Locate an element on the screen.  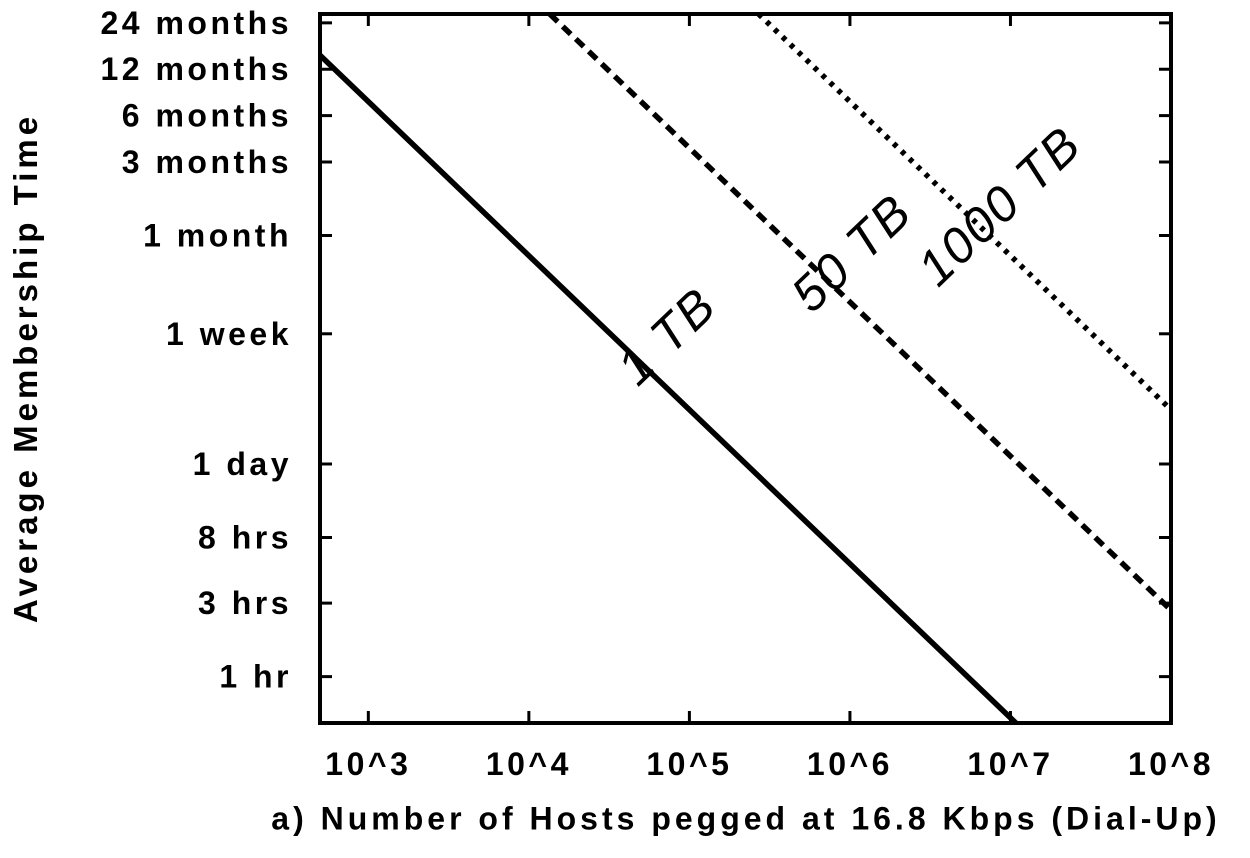
y-tick-label: 3 months is located at coordinates (207, 162).